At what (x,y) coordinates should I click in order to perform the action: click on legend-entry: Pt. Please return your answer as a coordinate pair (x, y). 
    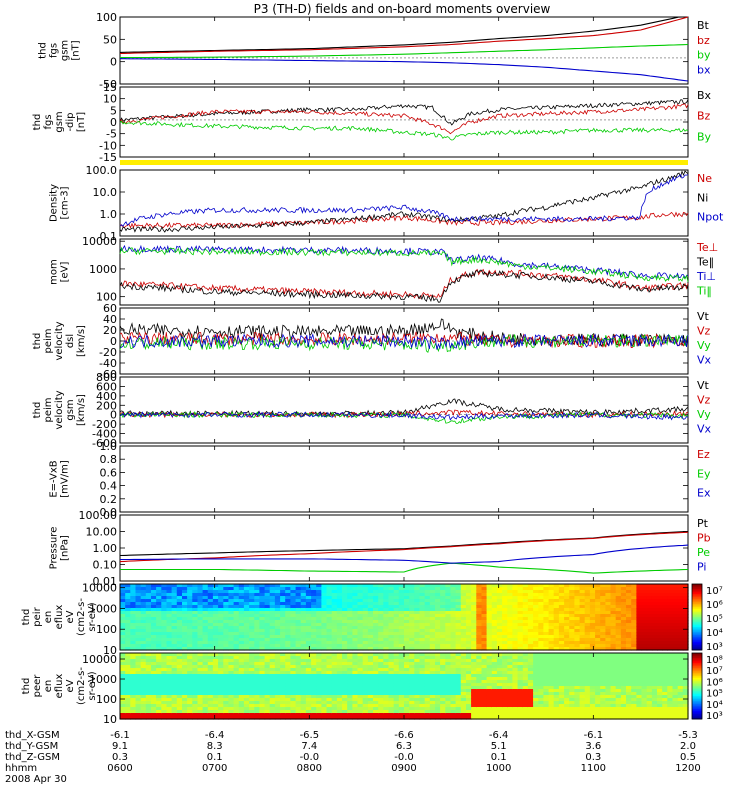
    Looking at the image, I should click on (703, 523).